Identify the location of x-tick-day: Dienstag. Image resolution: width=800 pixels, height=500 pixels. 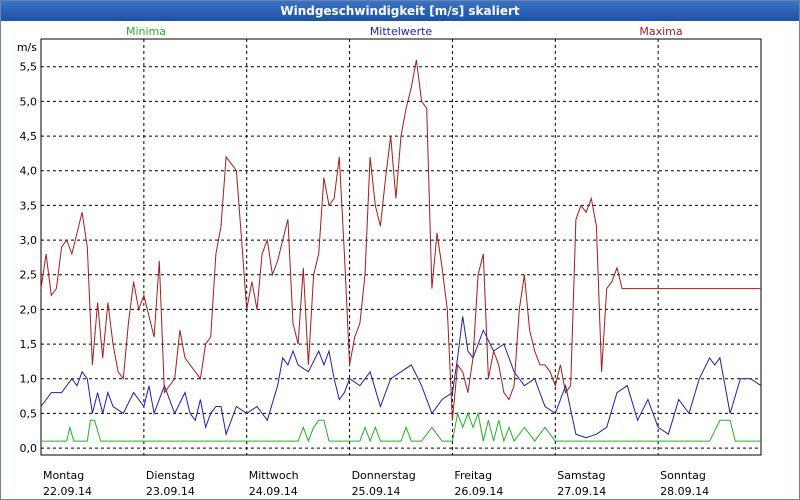
(170, 475).